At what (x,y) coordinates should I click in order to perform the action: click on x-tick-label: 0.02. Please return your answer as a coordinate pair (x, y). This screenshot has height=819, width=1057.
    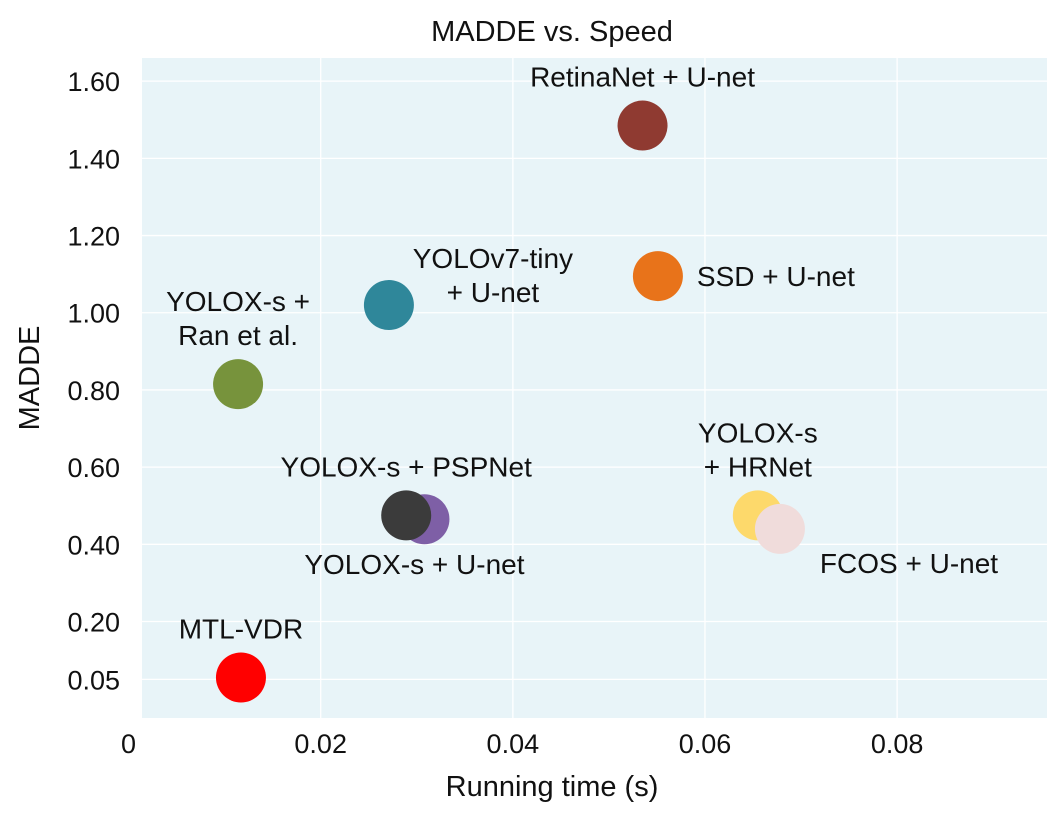
    Looking at the image, I should click on (320, 744).